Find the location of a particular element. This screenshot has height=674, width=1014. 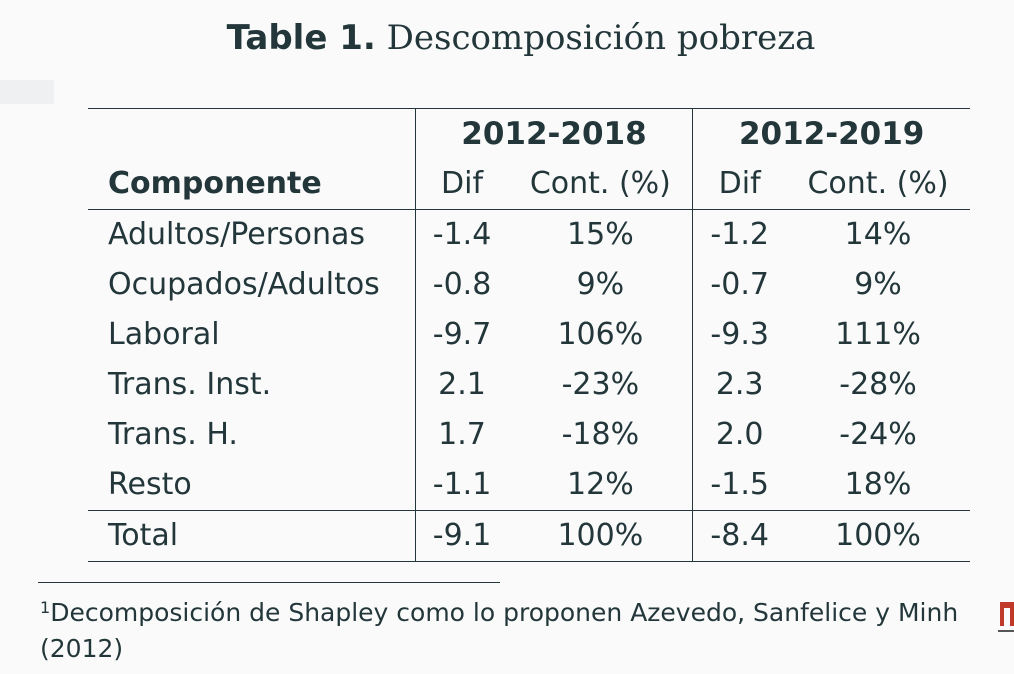

row-dif-2018: -1.1 is located at coordinates (461, 485).